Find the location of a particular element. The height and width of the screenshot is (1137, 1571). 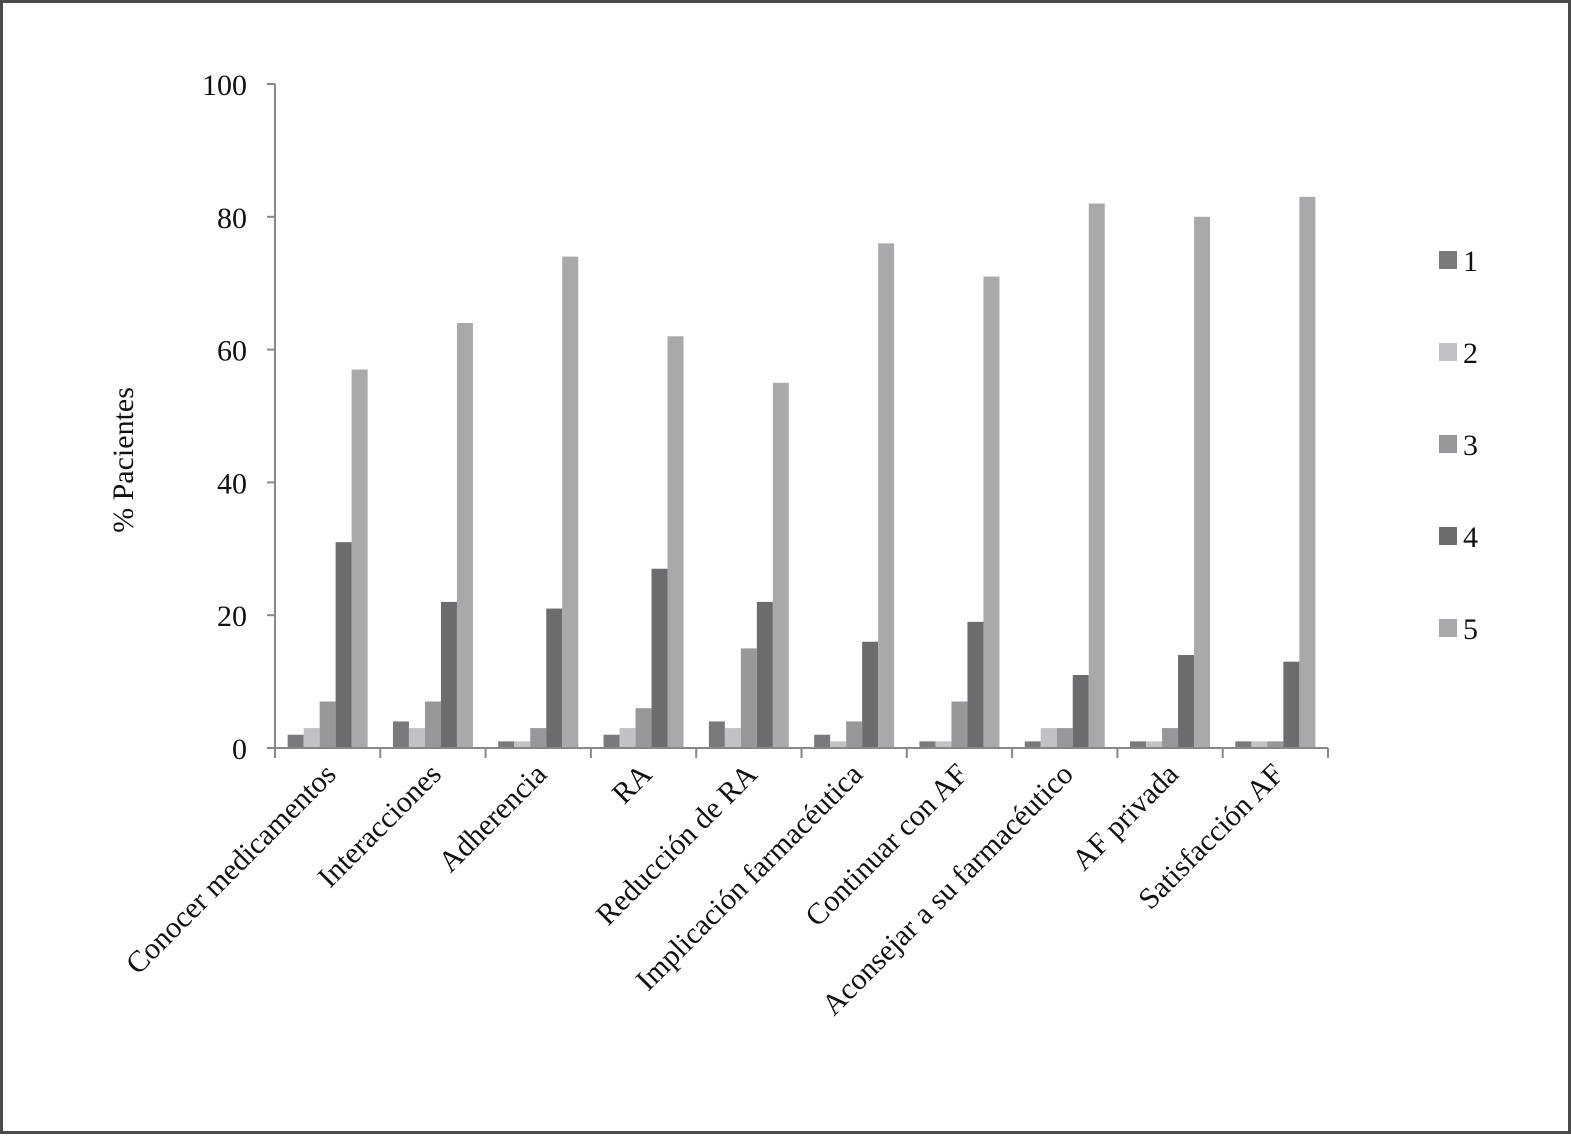

legend-label-2: 2 is located at coordinates (1470, 353).